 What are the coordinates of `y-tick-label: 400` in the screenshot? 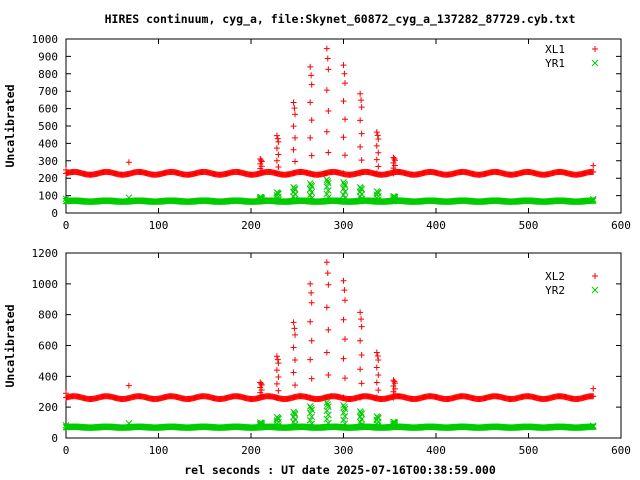 It's located at (48, 376).